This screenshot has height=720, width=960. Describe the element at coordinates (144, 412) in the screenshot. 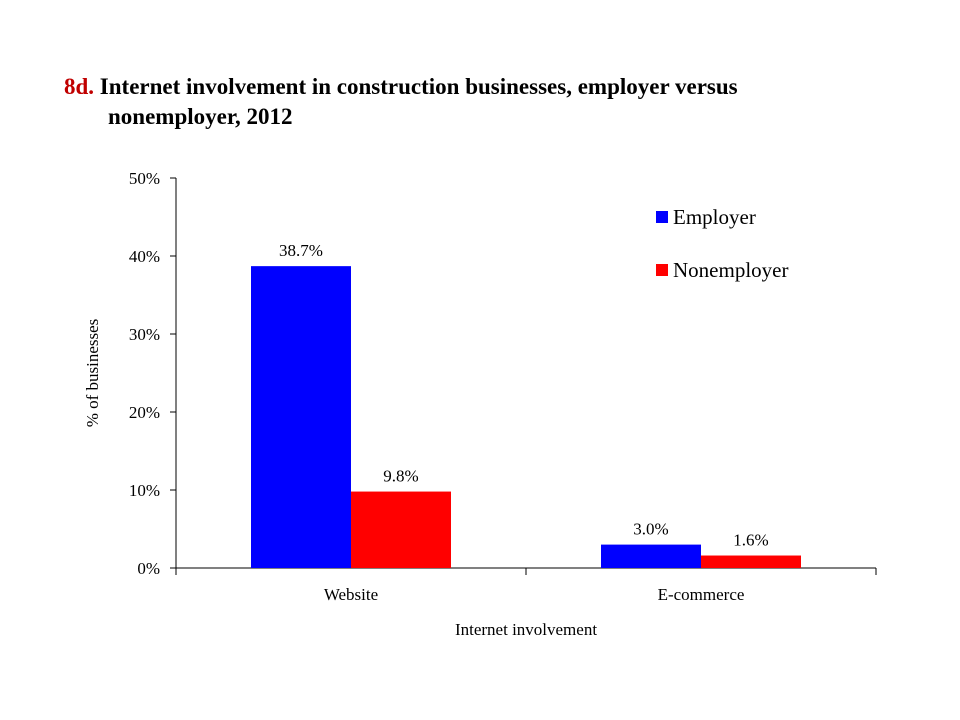

I see `y-tick-label: 20%` at that location.